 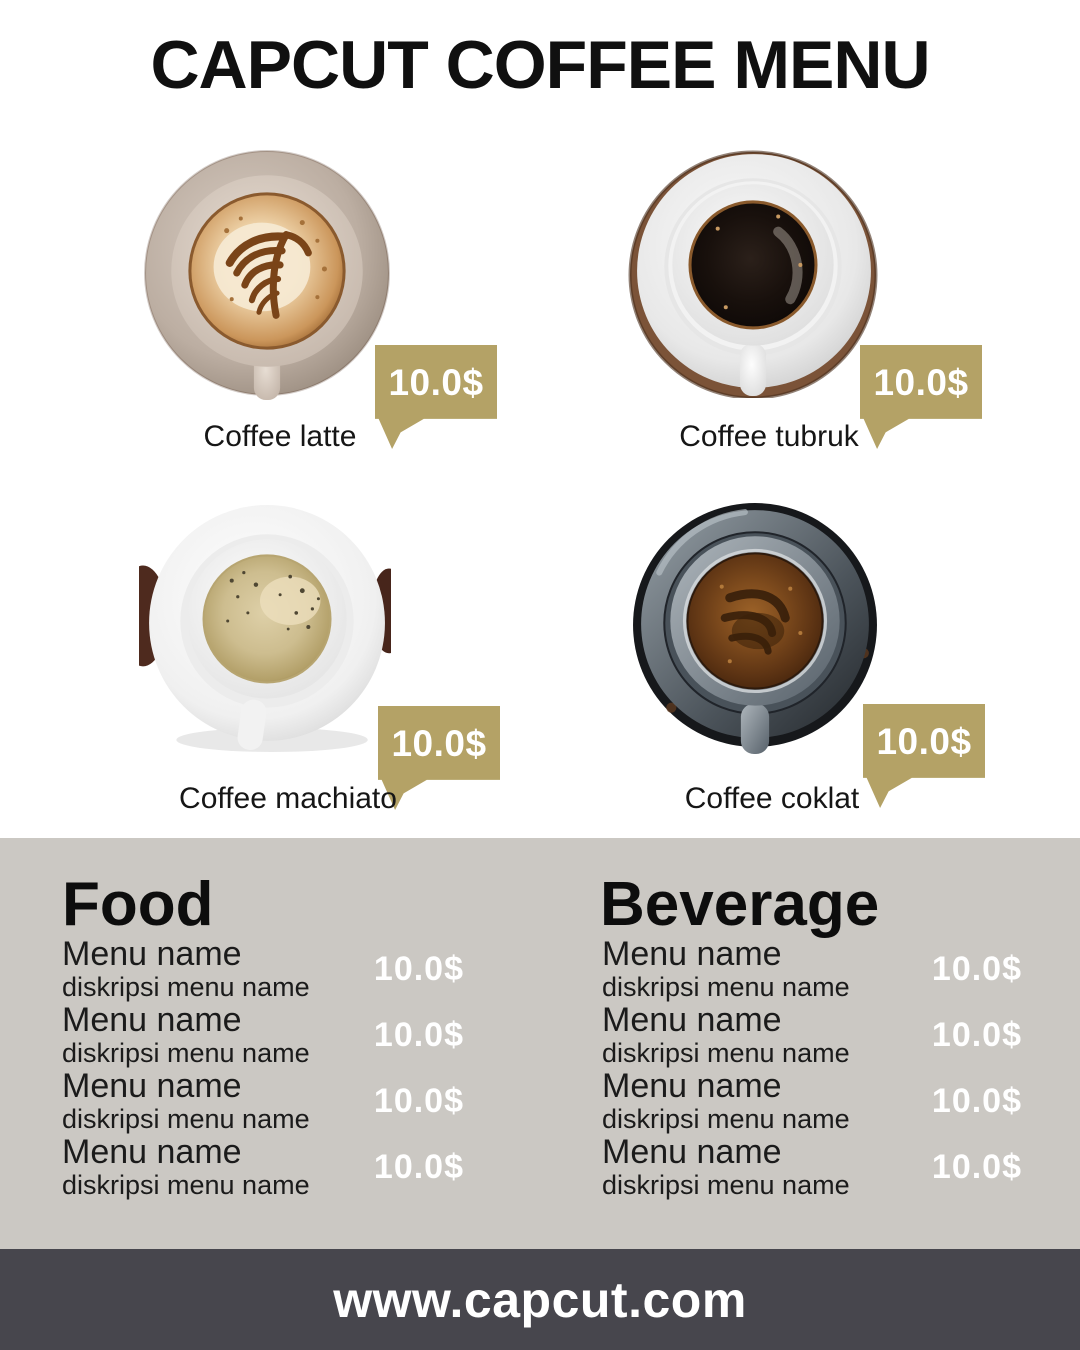 What do you see at coordinates (138, 904) in the screenshot?
I see `section-title-food: Food` at bounding box center [138, 904].